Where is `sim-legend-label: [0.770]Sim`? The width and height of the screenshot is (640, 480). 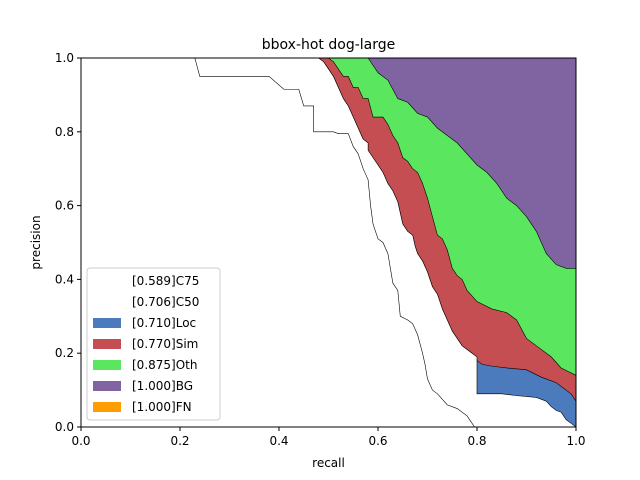 sim-legend-label: [0.770]Sim is located at coordinates (165, 344).